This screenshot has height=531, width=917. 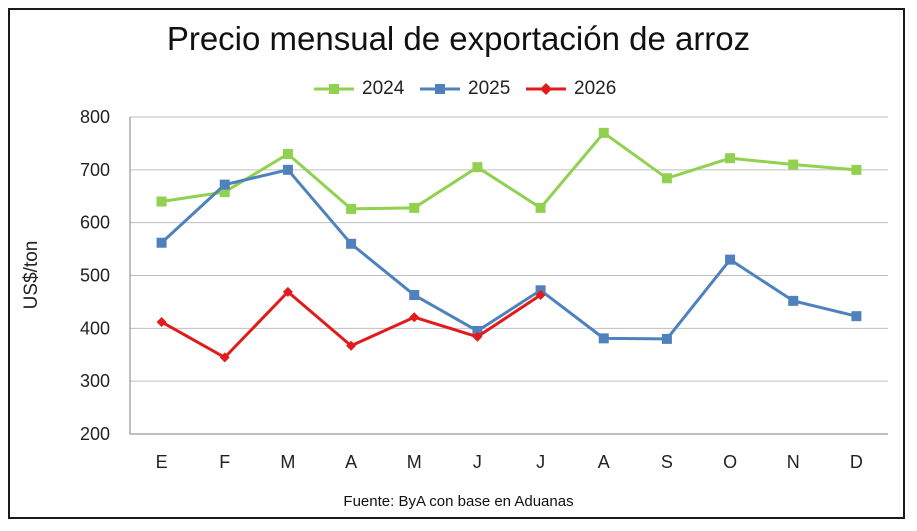 What do you see at coordinates (595, 88) in the screenshot?
I see `legend-label-2026: 2026` at bounding box center [595, 88].